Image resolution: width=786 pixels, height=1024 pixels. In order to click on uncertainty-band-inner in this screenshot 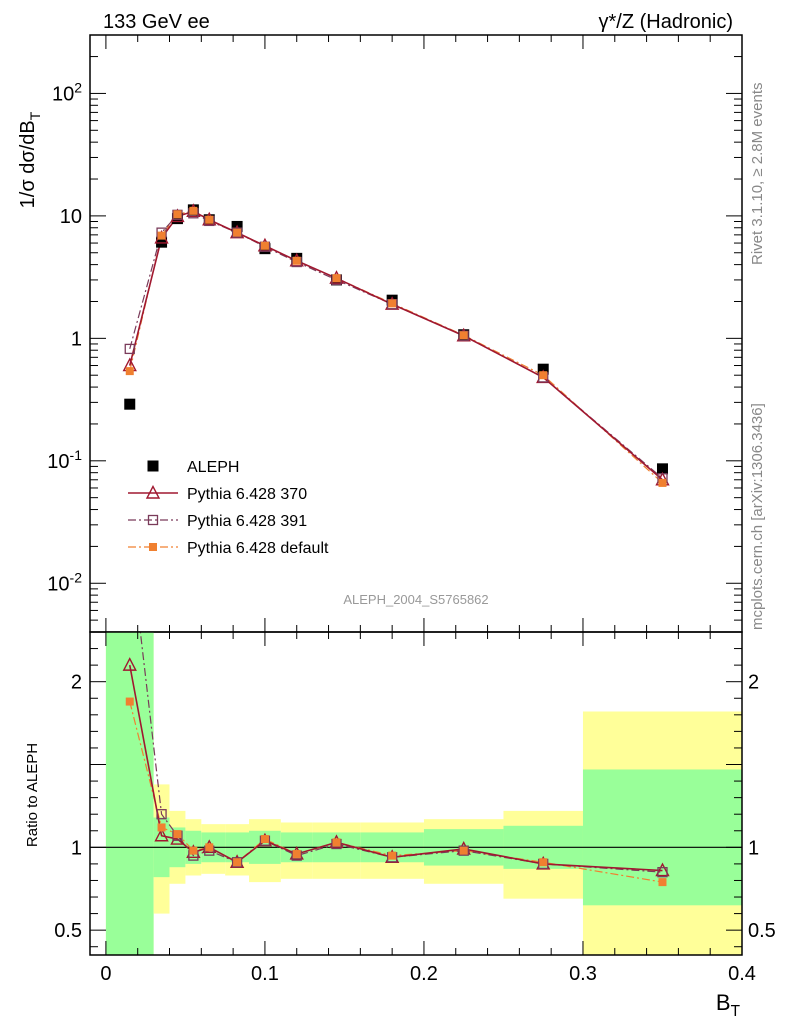, I will do `click(129, 793)`.